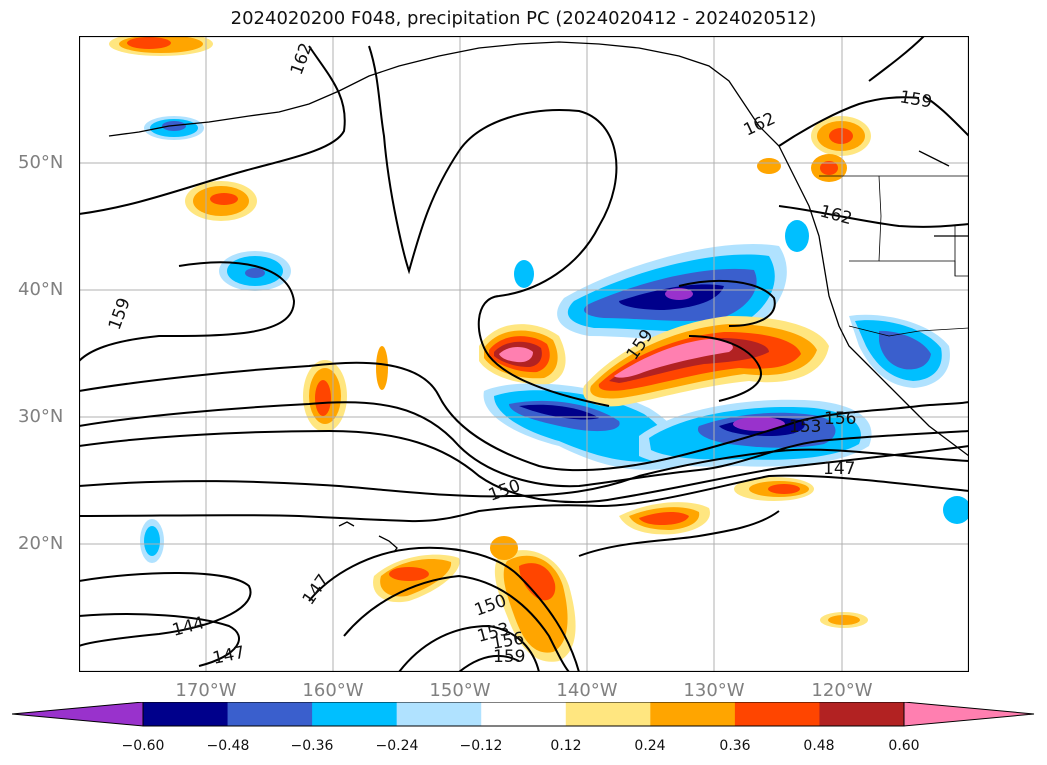 This screenshot has height=765, width=1047. I want to click on contour-label-153a: 153, so click(805, 427).